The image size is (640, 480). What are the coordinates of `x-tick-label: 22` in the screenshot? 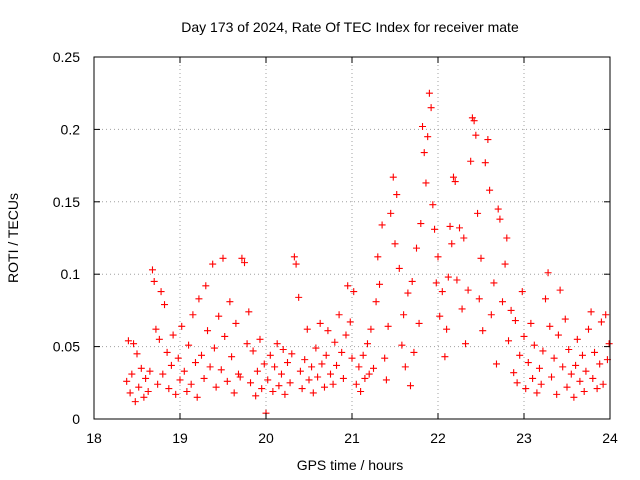 It's located at (438, 438).